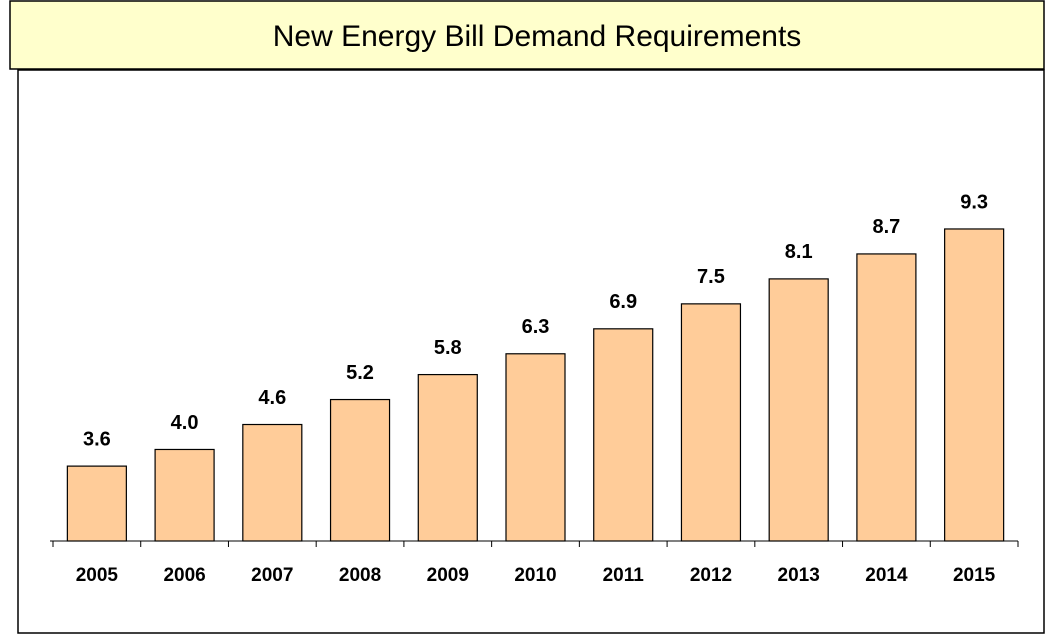 The width and height of the screenshot is (1045, 634). What do you see at coordinates (974, 575) in the screenshot?
I see `x-tick-label: 2015` at bounding box center [974, 575].